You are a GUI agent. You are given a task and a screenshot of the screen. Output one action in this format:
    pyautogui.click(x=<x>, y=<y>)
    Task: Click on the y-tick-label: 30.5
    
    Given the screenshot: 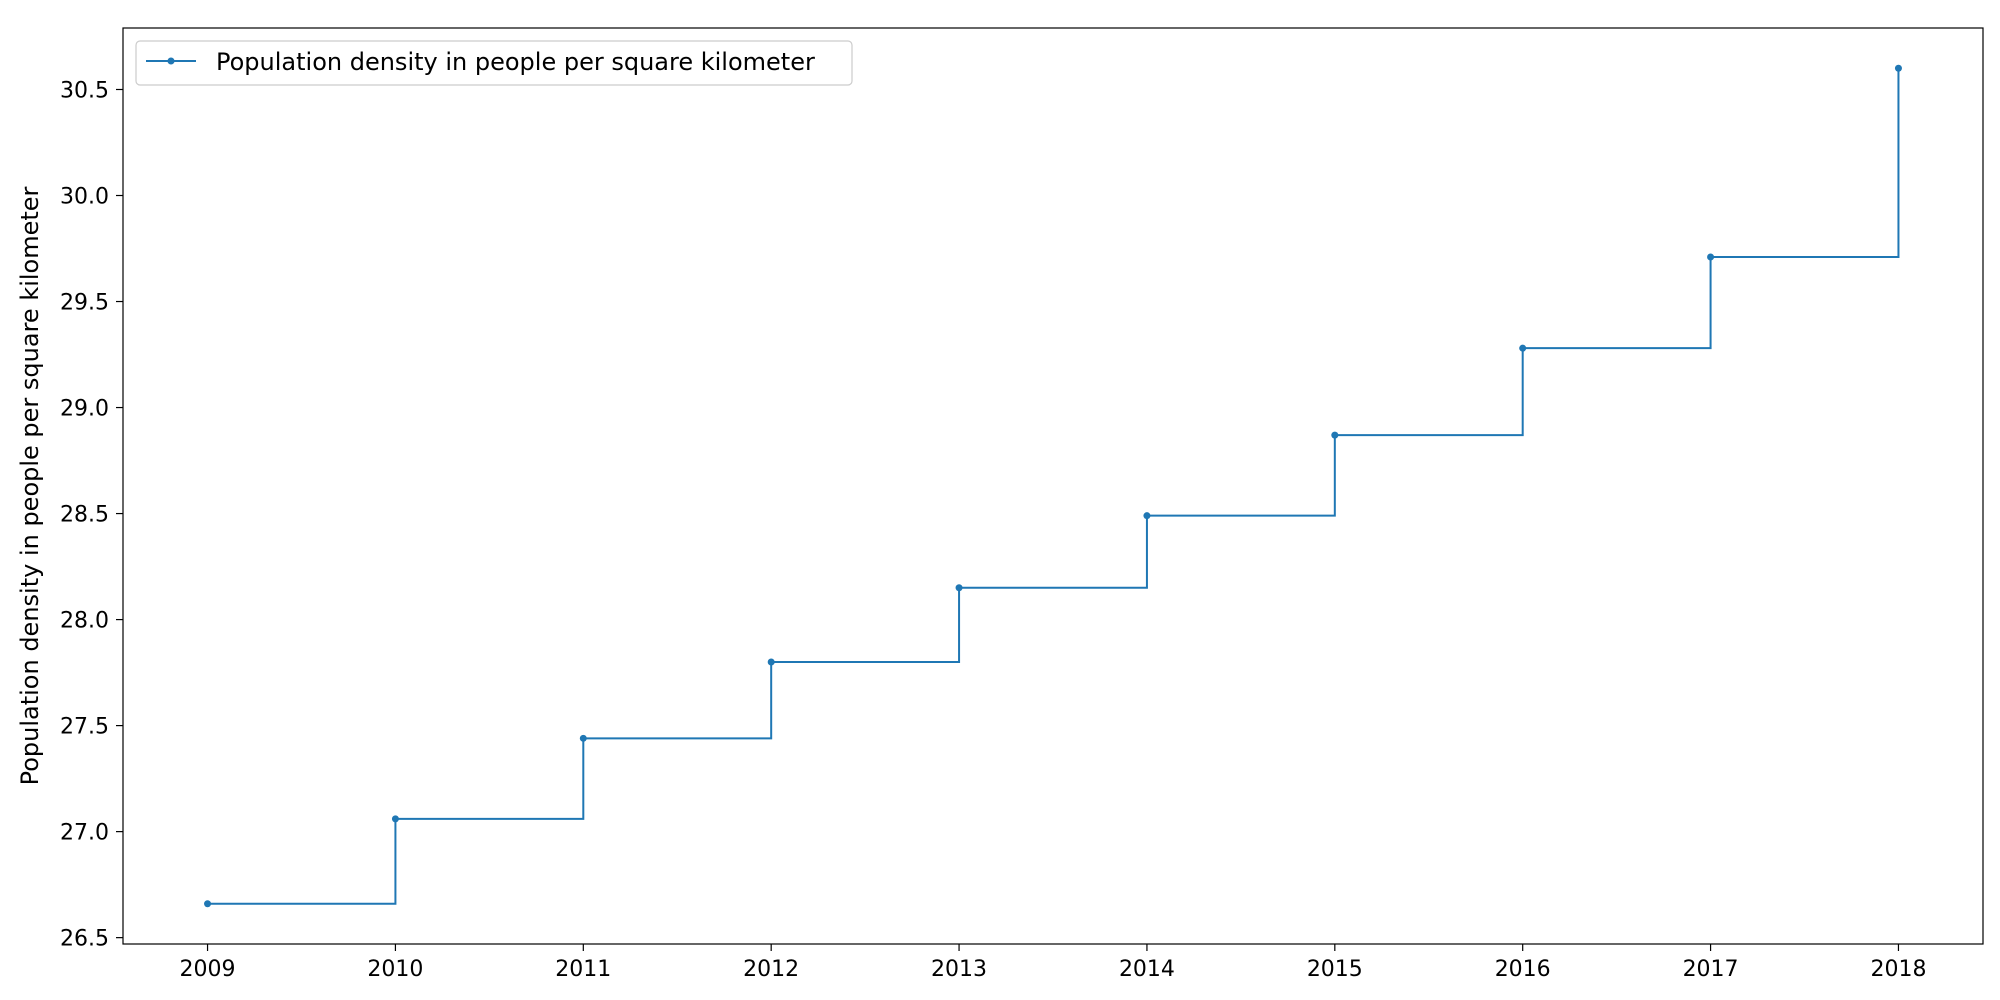 What is the action you would take?
    pyautogui.click(x=84, y=90)
    